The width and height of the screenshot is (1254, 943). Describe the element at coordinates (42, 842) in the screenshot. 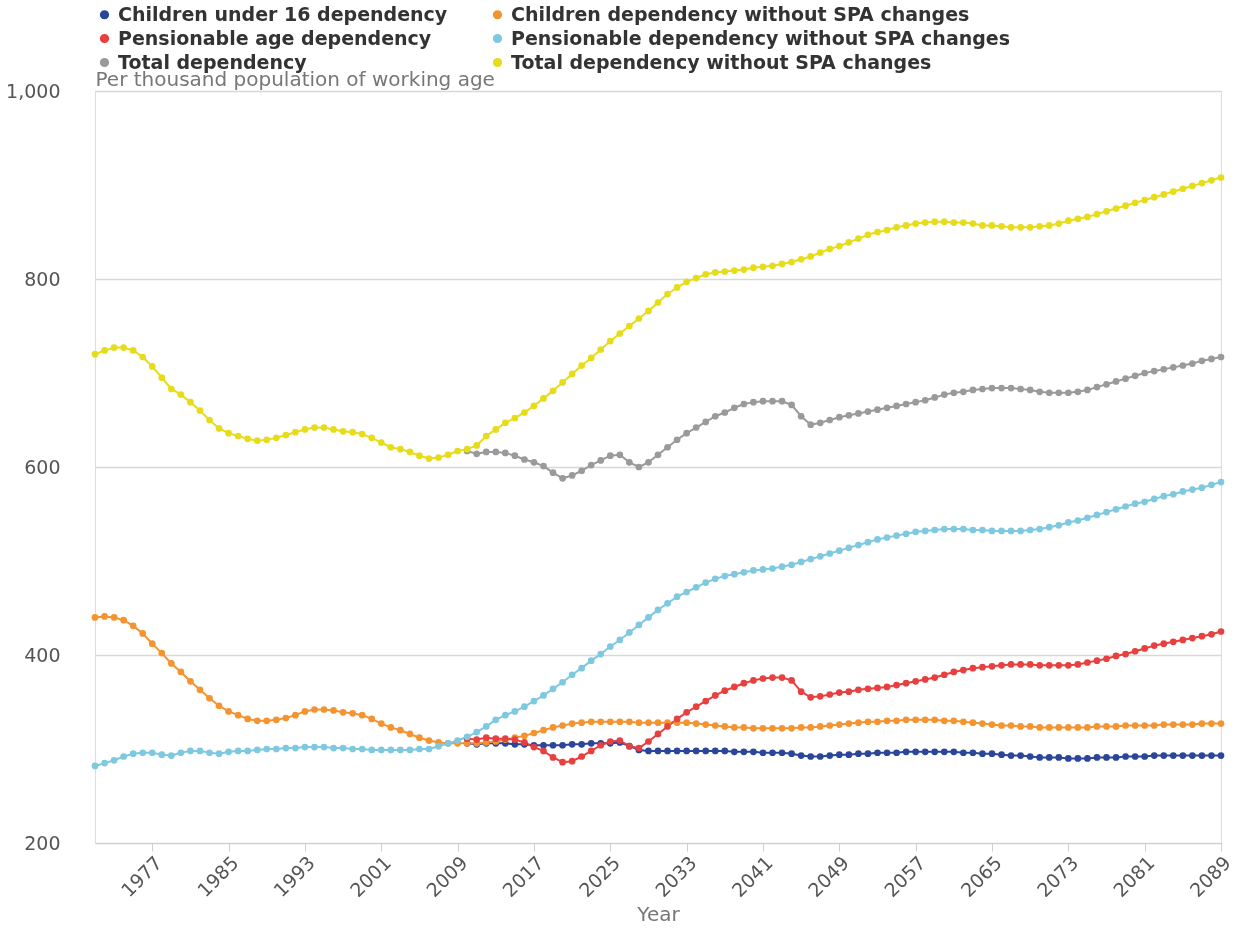

I see `y-tick-label: 200` at that location.